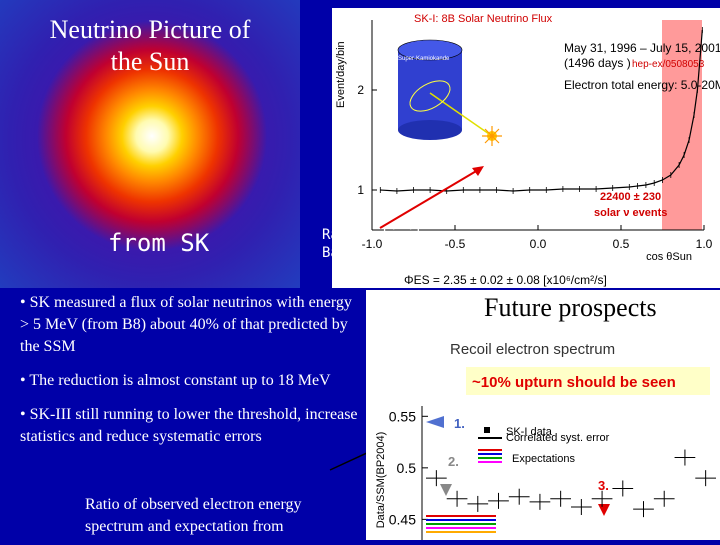 The image size is (720, 545). What do you see at coordinates (377, 235) in the screenshot?
I see `annotation-line-1: Radioactivity` at bounding box center [377, 235].